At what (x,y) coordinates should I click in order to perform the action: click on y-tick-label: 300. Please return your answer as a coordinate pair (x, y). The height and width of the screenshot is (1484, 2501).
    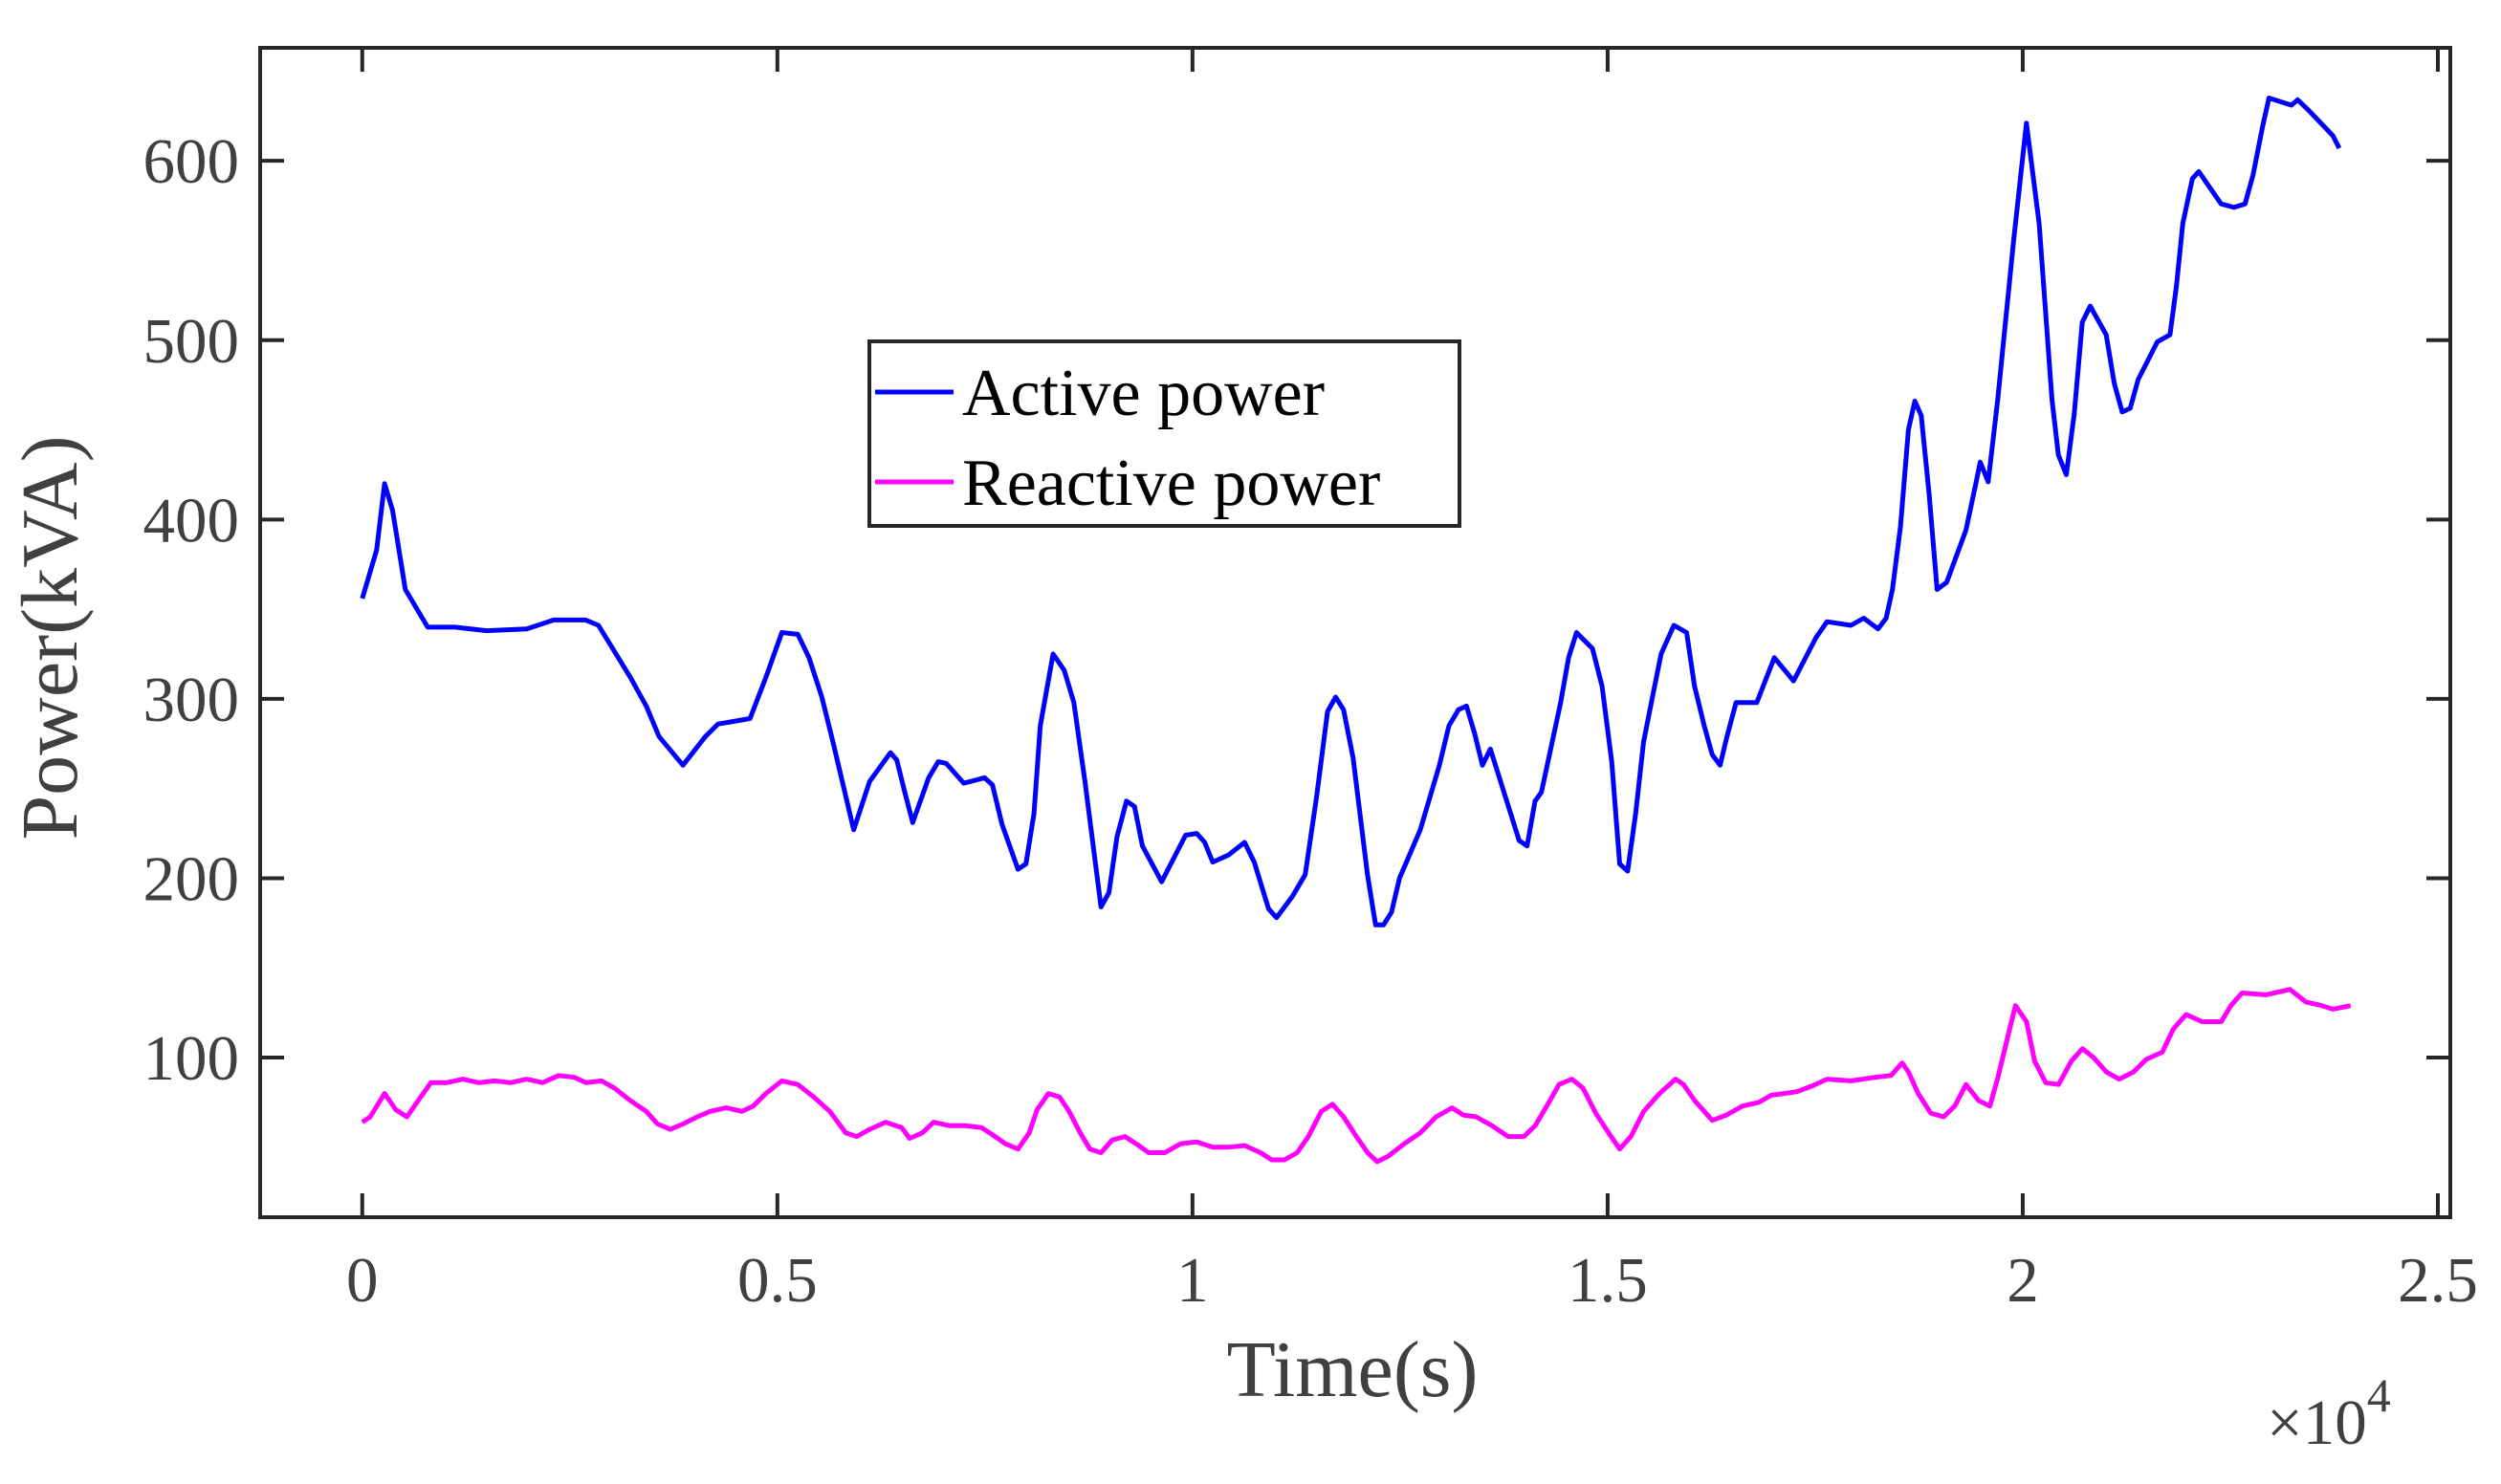
    Looking at the image, I should click on (191, 700).